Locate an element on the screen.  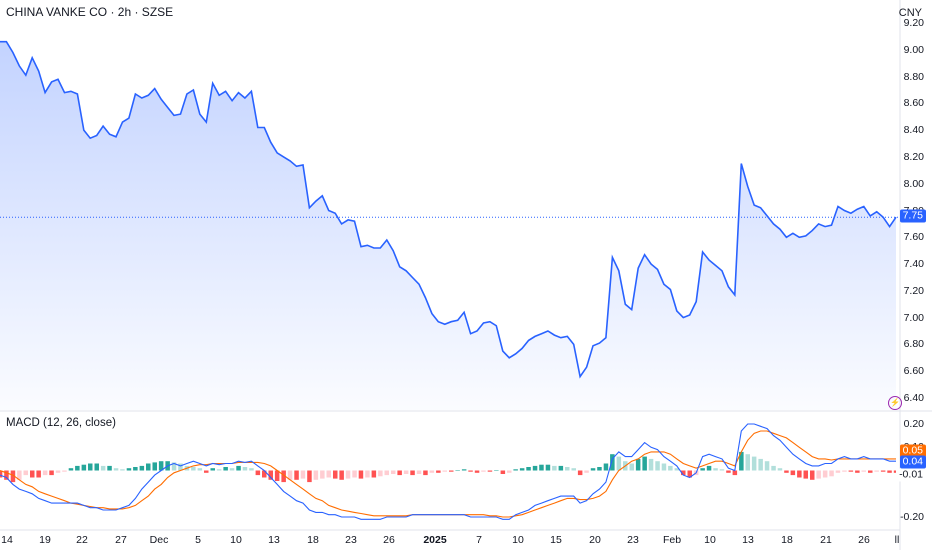
price-tick-label: 7.40 is located at coordinates (913, 264).